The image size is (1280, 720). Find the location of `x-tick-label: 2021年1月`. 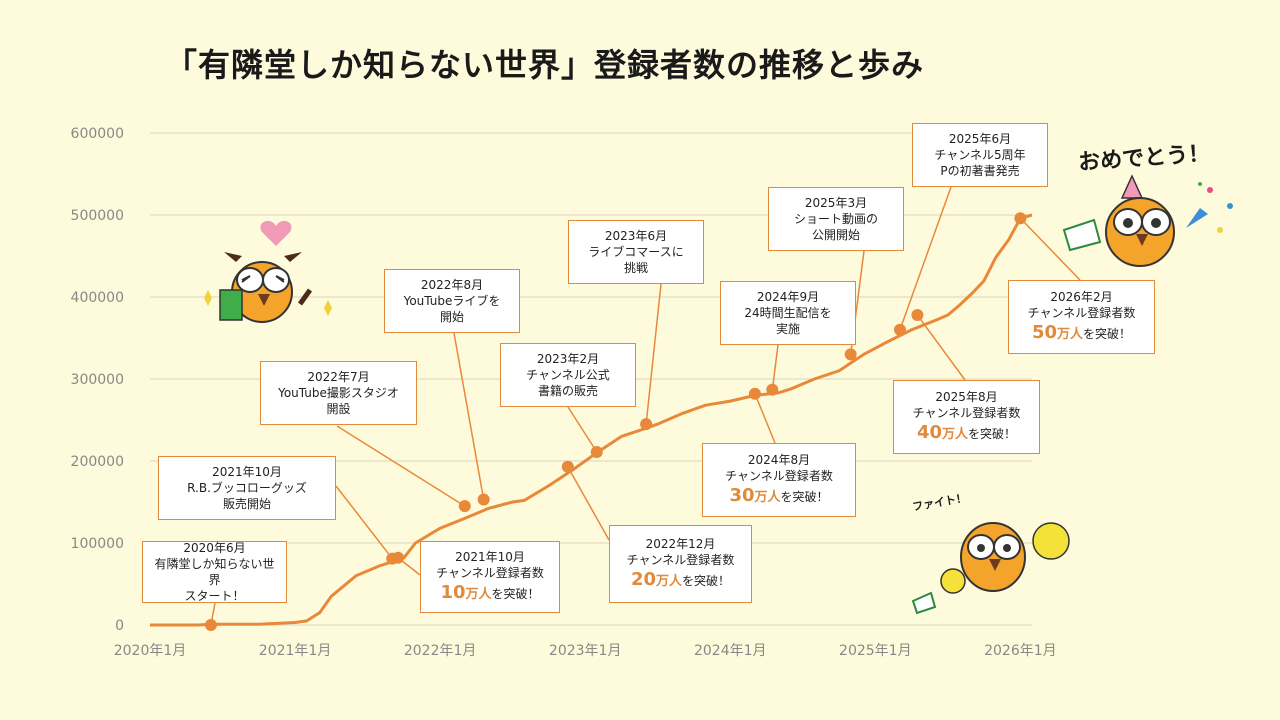

x-tick-label: 2021年1月 is located at coordinates (295, 651).